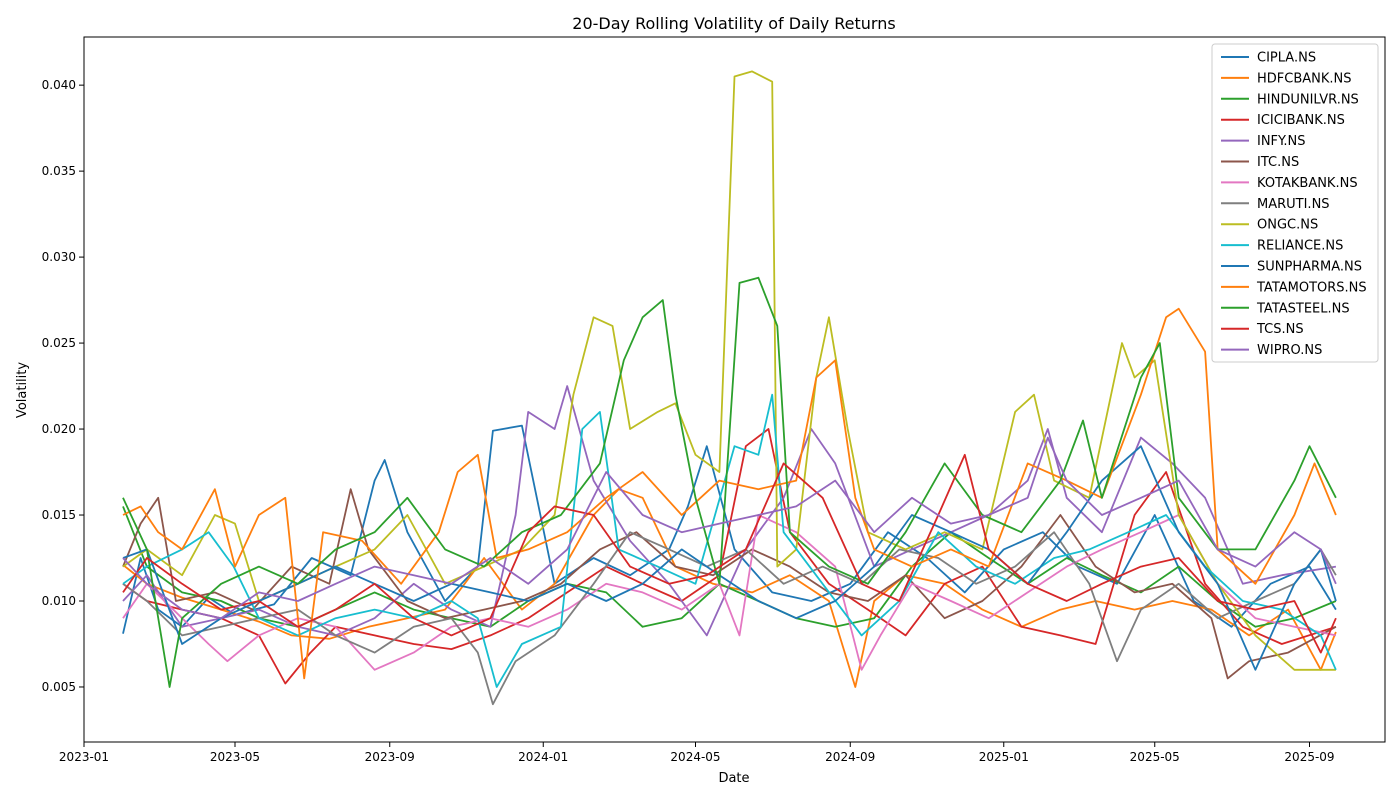 Image resolution: width=1400 pixels, height=800 pixels. Describe the element at coordinates (1286, 58) in the screenshot. I see `legend-entry-label: CIPLA.NS` at that location.